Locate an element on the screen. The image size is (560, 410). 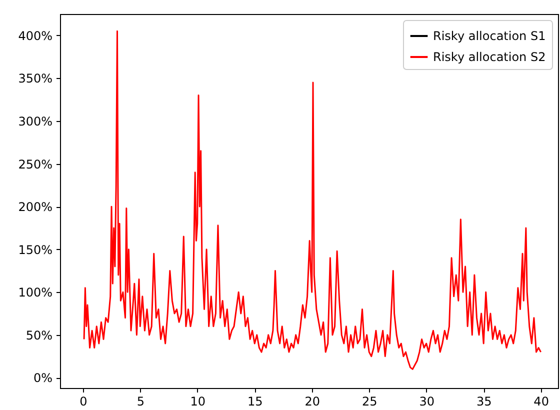
x-tick-label: 35 is located at coordinates (484, 401).